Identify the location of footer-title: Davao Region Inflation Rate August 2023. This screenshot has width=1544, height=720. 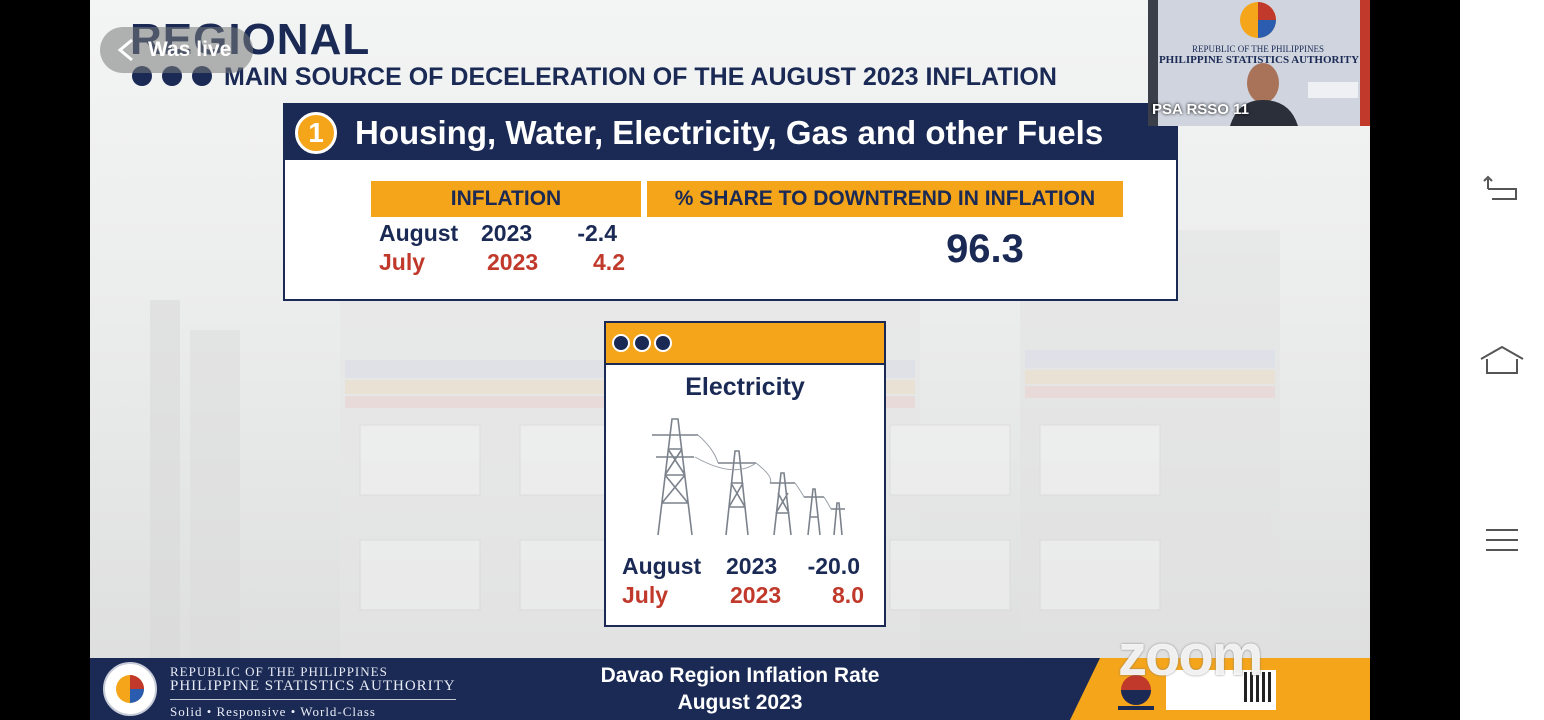
(740, 689).